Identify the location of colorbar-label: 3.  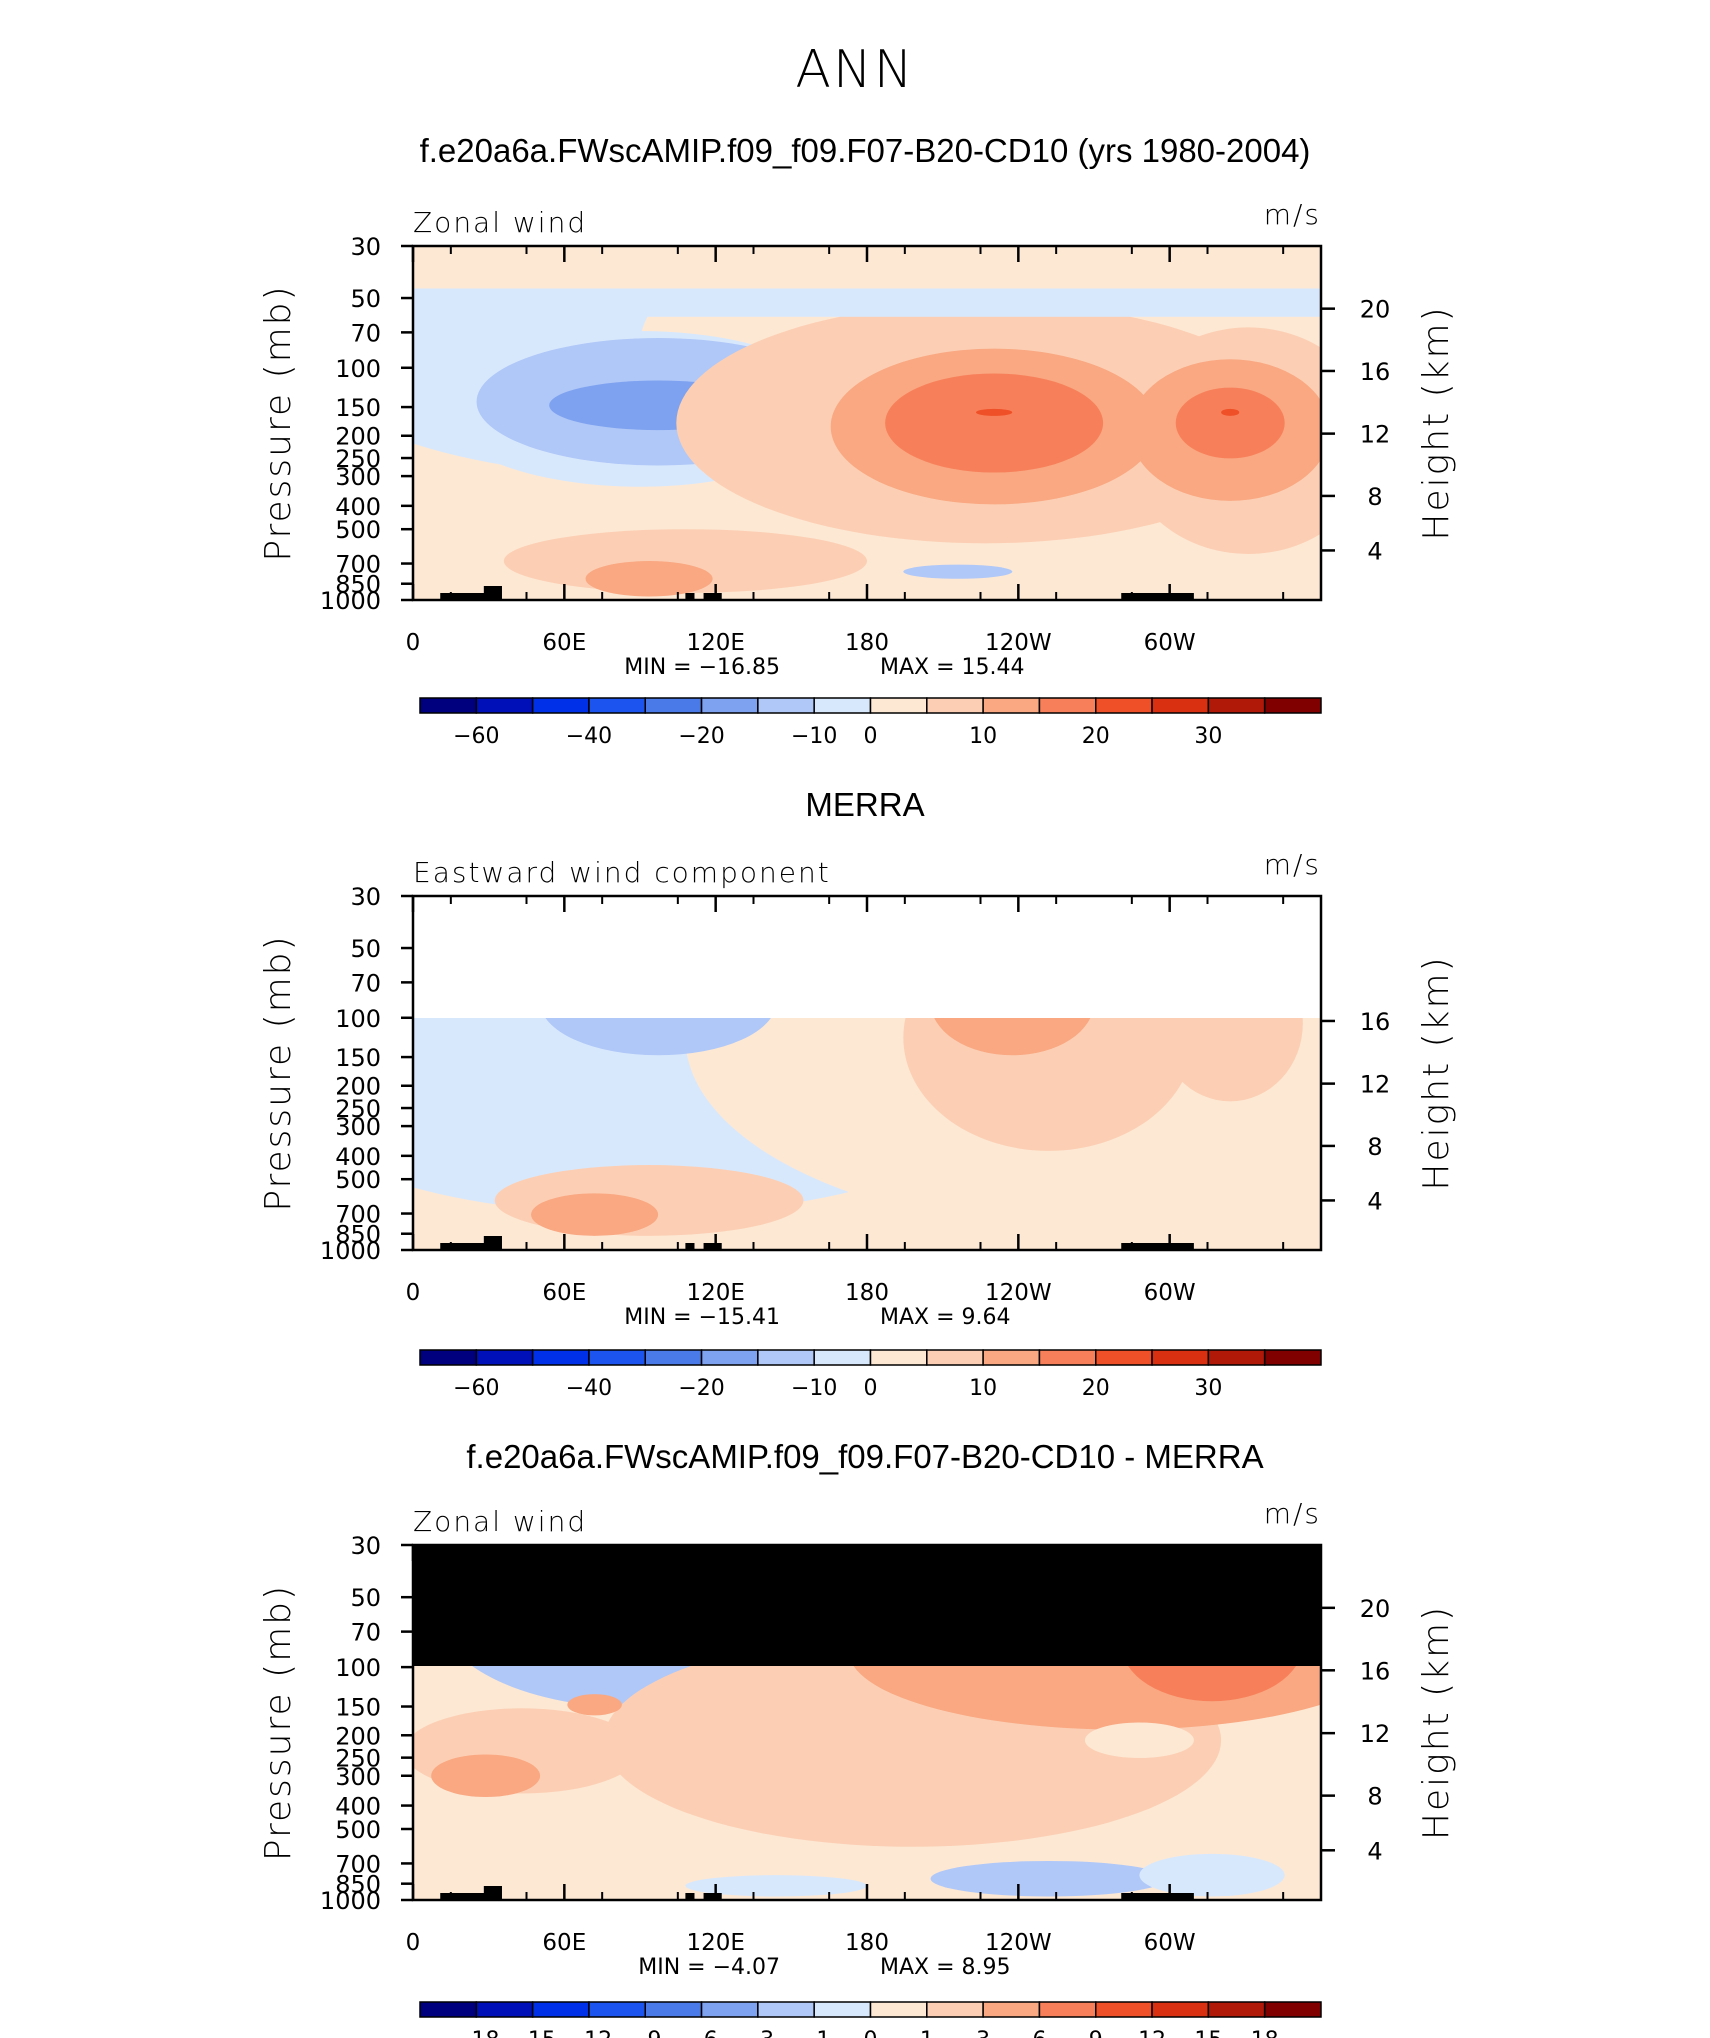
(983, 2033).